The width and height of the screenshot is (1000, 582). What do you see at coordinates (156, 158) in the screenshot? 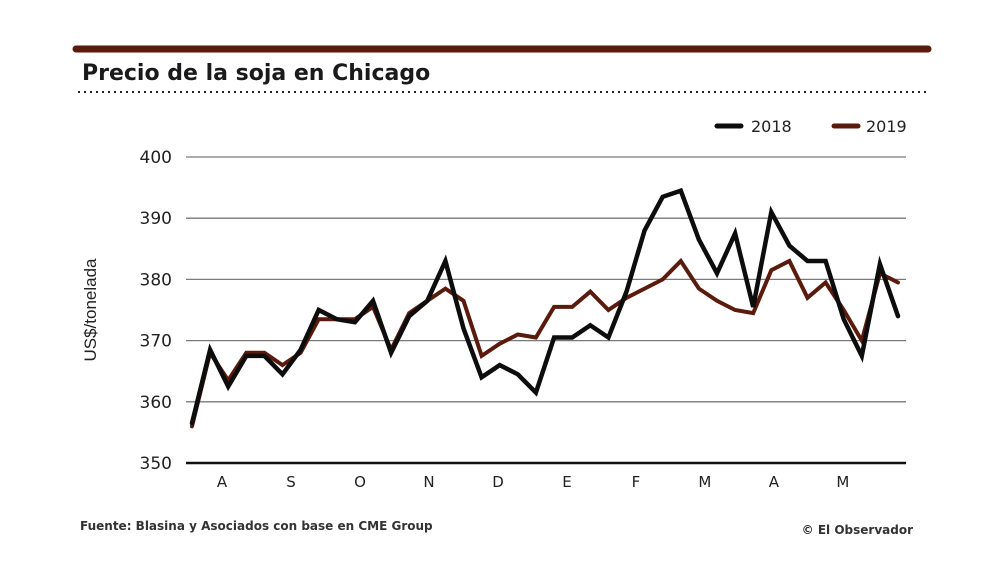
I see `y-tick-400: 400` at bounding box center [156, 158].